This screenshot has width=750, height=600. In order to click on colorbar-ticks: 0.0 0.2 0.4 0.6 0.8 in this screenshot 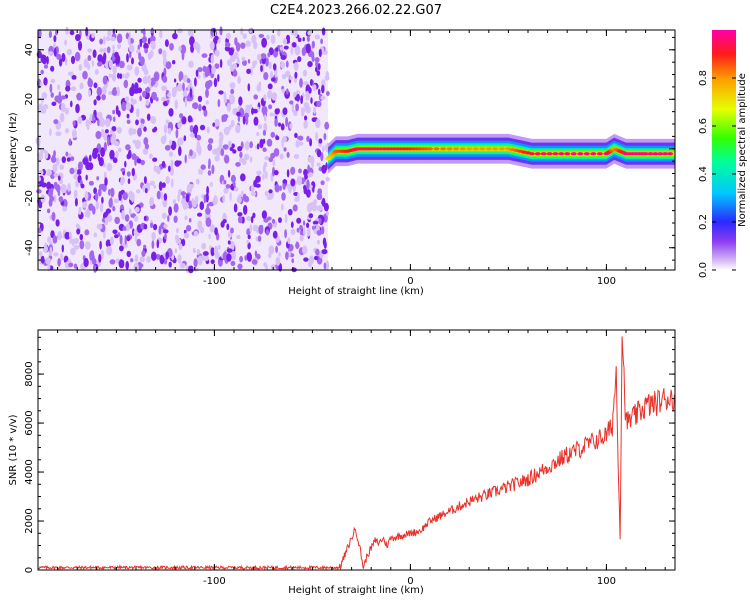, I will do `click(717, 174)`.